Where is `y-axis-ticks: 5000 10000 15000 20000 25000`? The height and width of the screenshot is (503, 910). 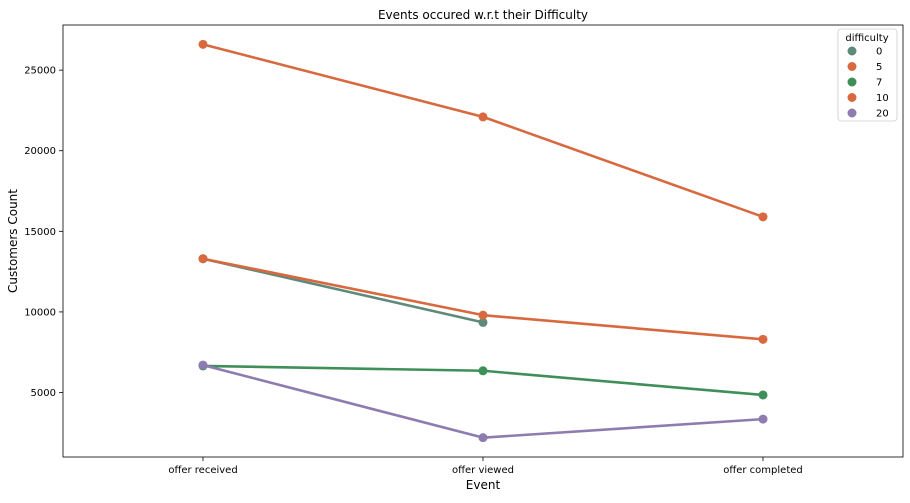 y-axis-ticks: 5000 10000 15000 20000 25000 is located at coordinates (43, 232).